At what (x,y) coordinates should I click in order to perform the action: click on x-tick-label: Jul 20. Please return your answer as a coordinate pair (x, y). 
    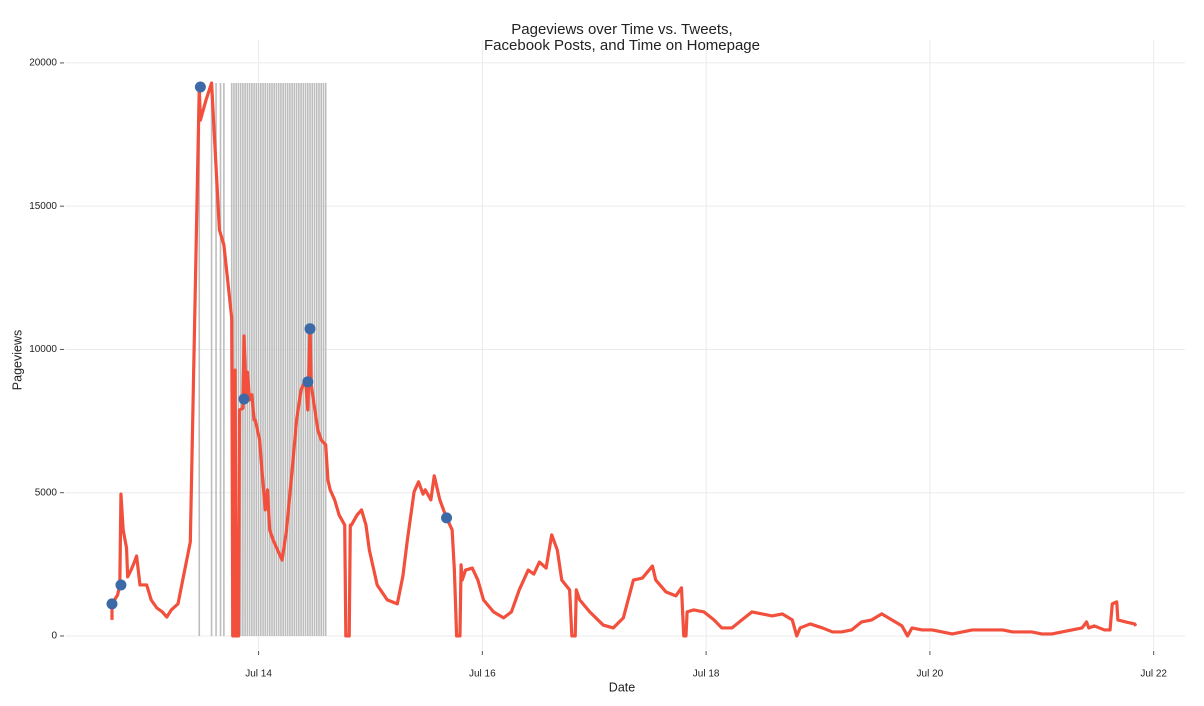
    Looking at the image, I should click on (930, 674).